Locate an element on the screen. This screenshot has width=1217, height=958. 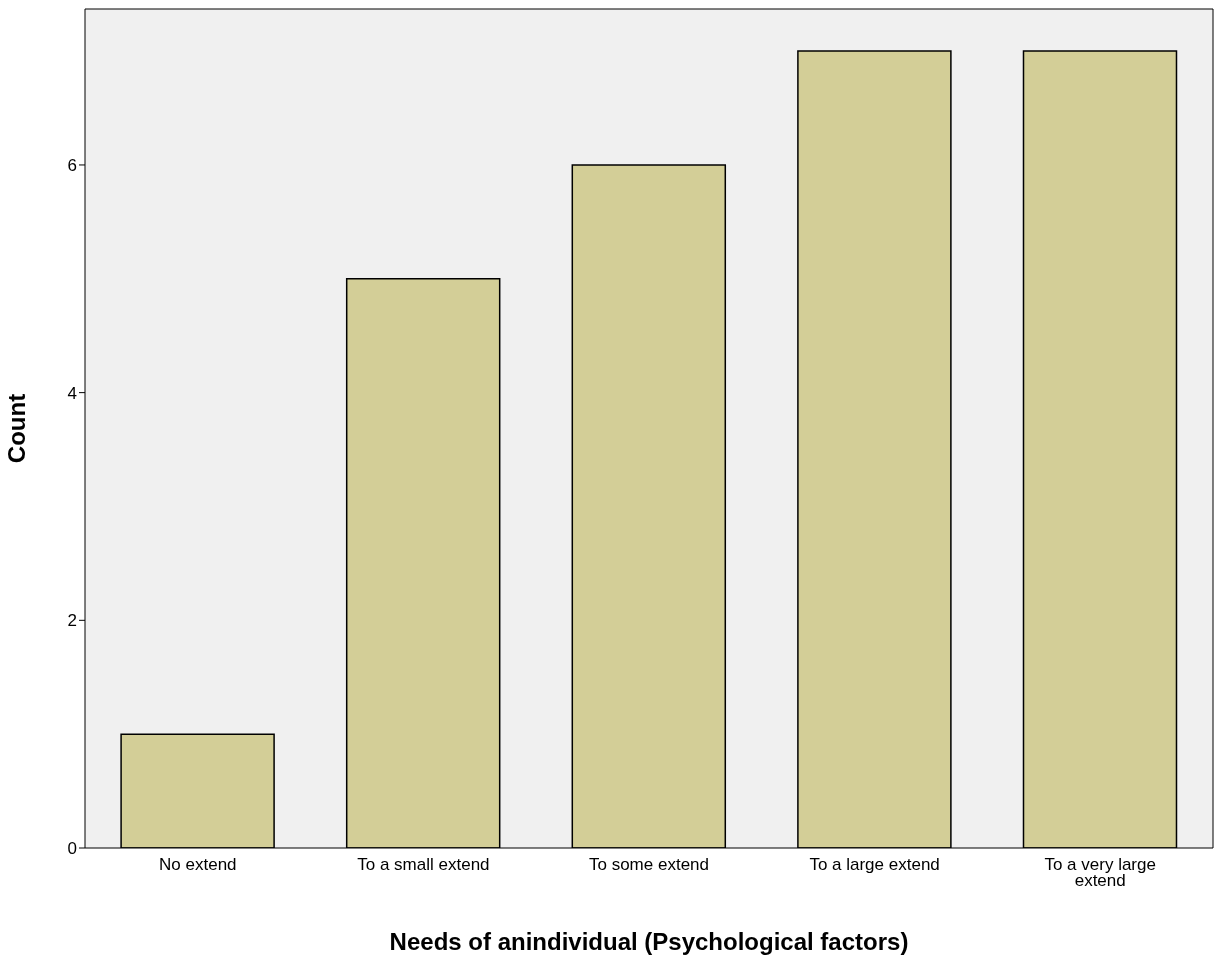
x-tick-label: To a small extend is located at coordinates (423, 864).